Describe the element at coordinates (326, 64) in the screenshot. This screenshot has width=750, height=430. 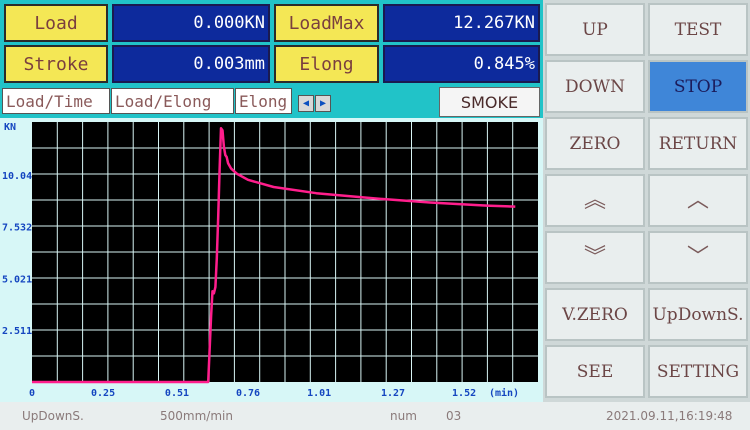
I see `elong-label: Elong` at that location.